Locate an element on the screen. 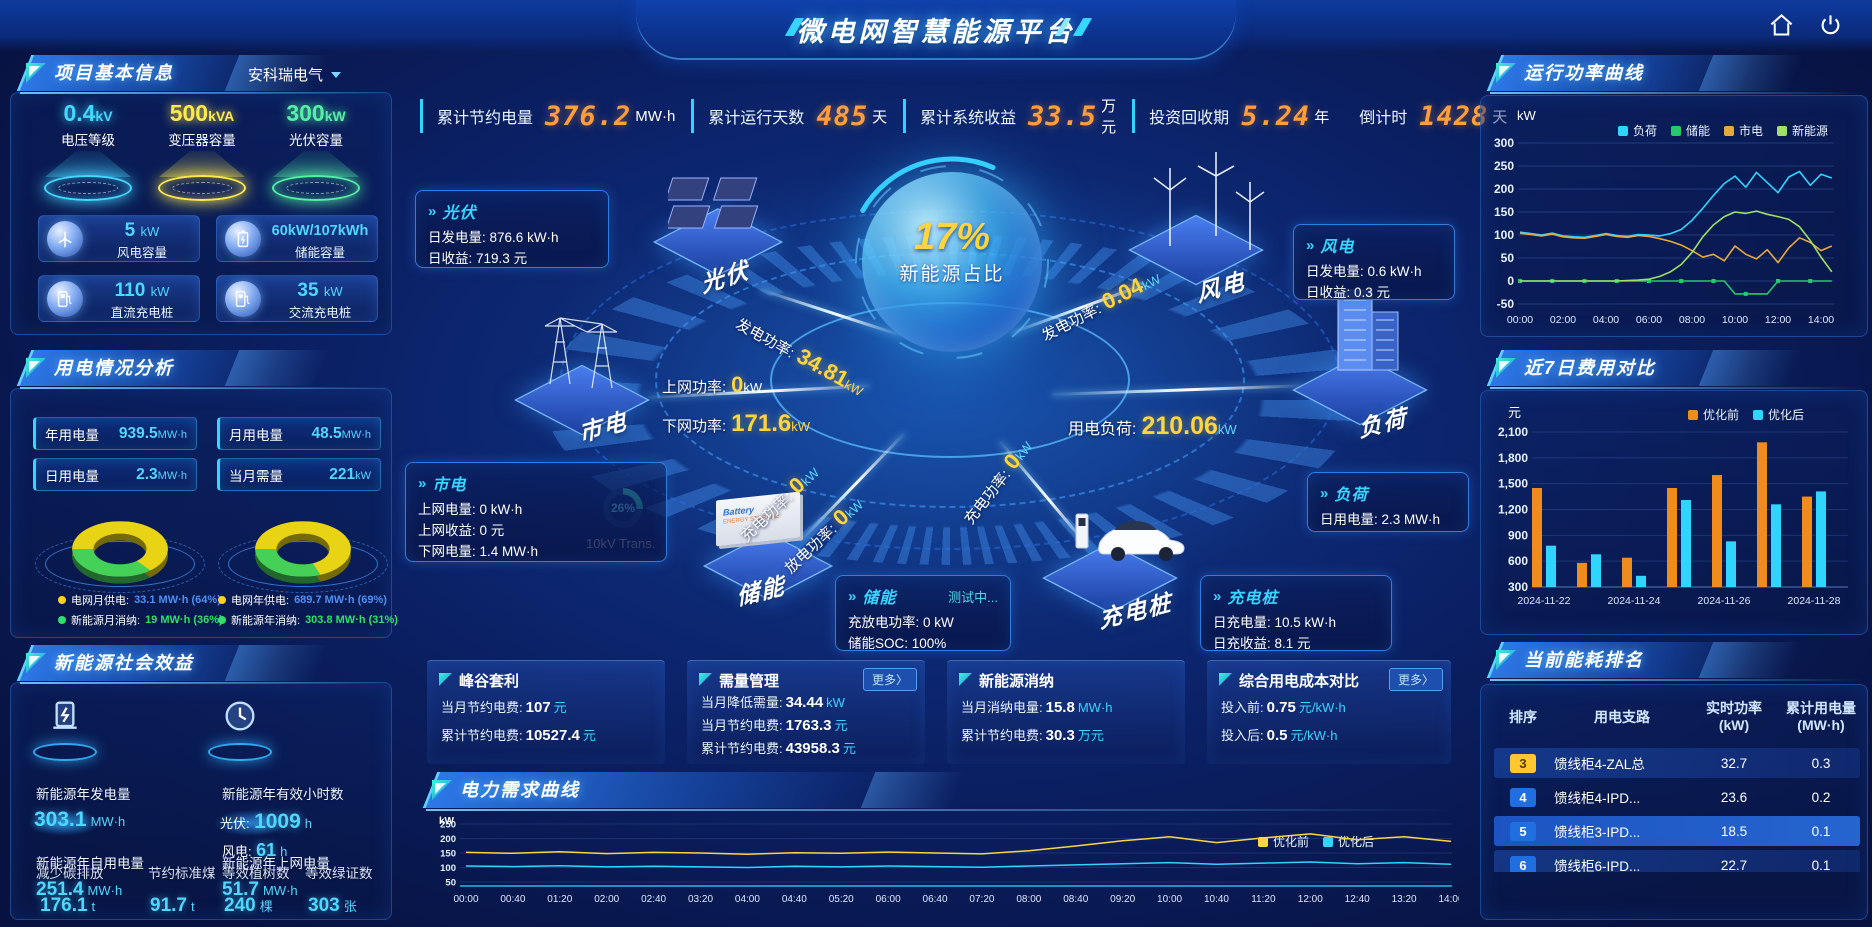  ranking-table-header: 排序 用电支路 实时功率 (kW) 累计用电量 (MW·h) is located at coordinates (1677, 717).